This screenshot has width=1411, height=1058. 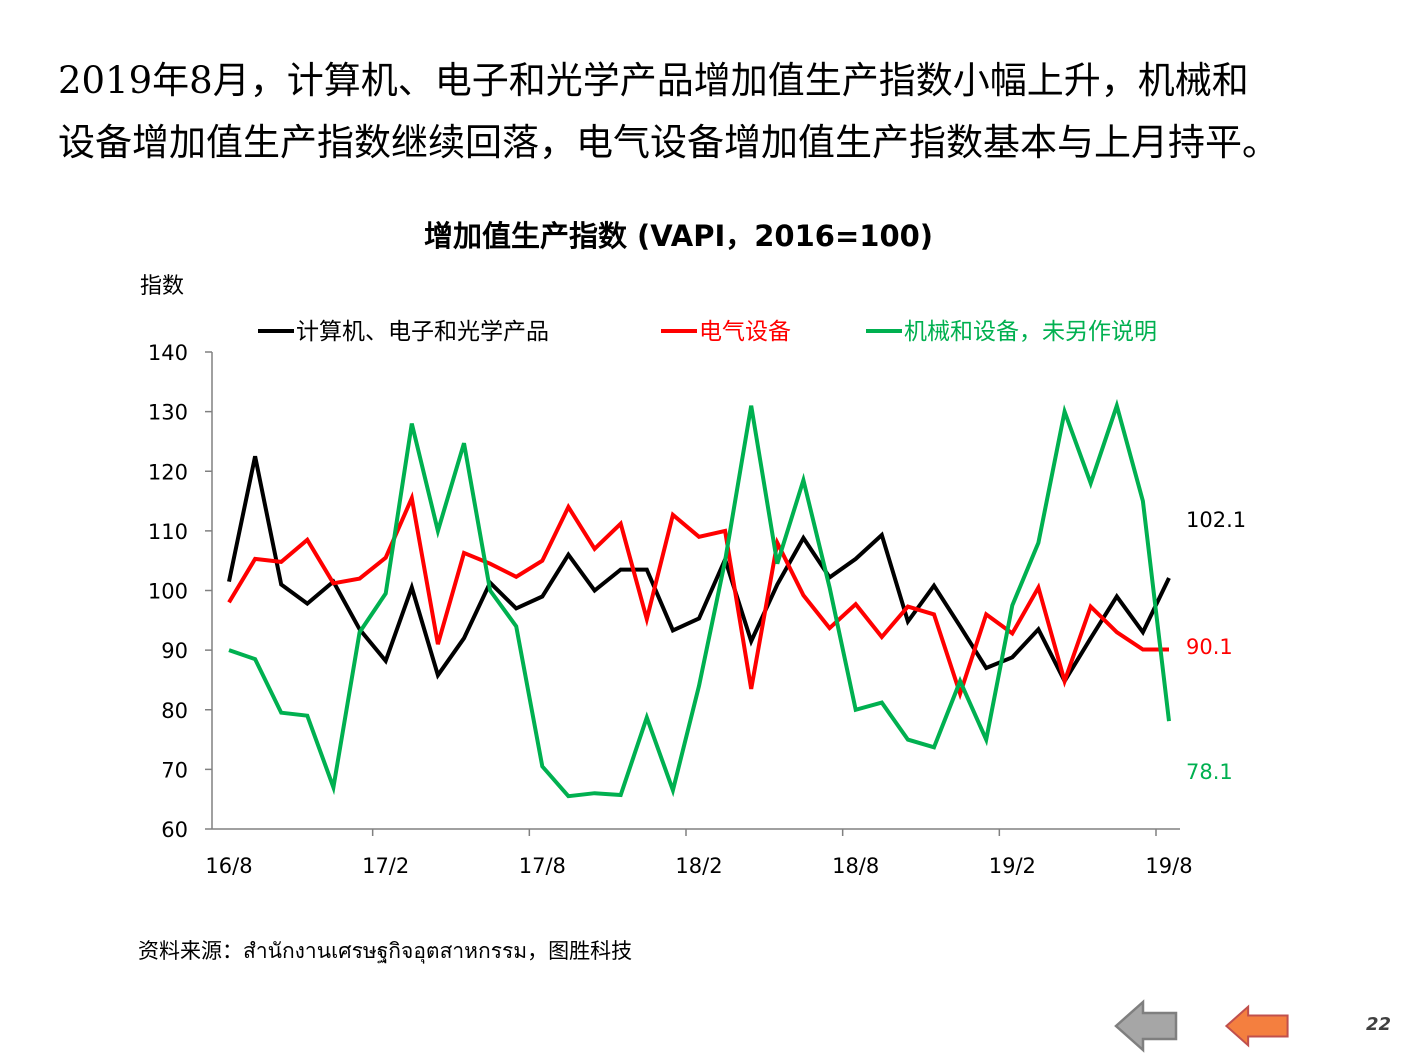 I want to click on x-tick-label: 19/2, so click(x=1012, y=866).